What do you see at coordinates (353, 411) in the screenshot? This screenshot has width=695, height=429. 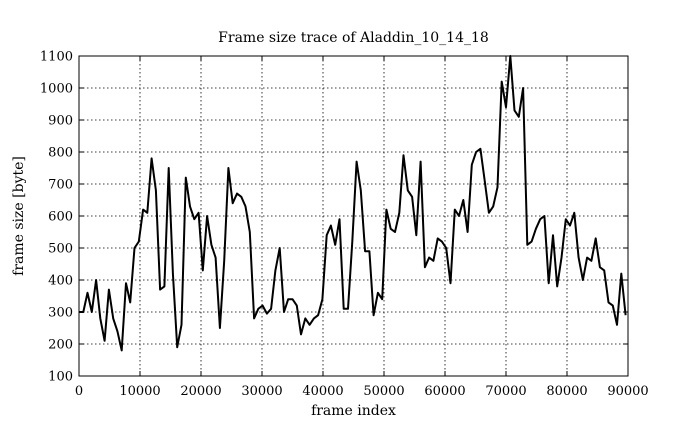 I see `x-axis-label: frame index` at bounding box center [353, 411].